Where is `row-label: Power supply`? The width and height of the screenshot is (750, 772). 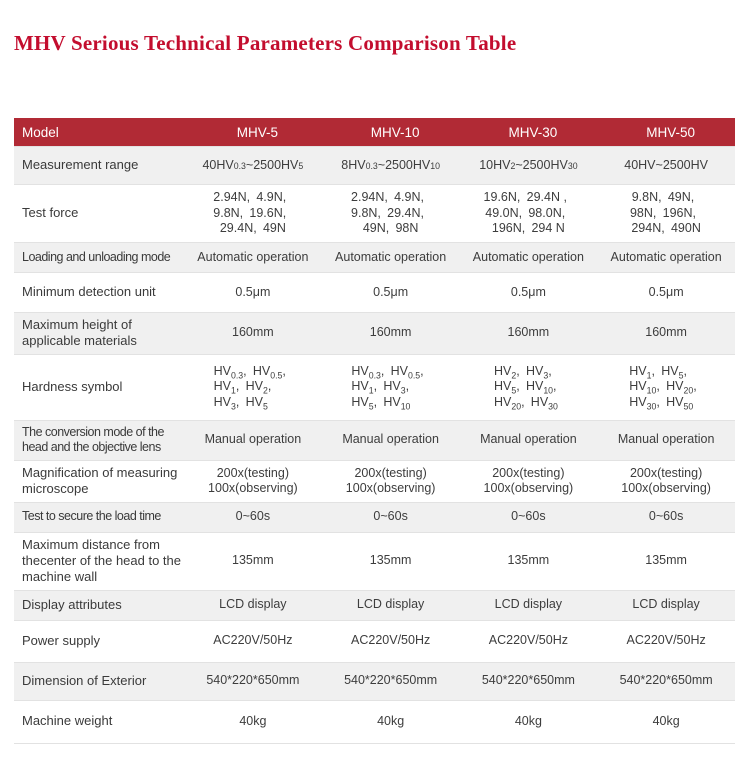
row-label: Power supply is located at coordinates (99, 640).